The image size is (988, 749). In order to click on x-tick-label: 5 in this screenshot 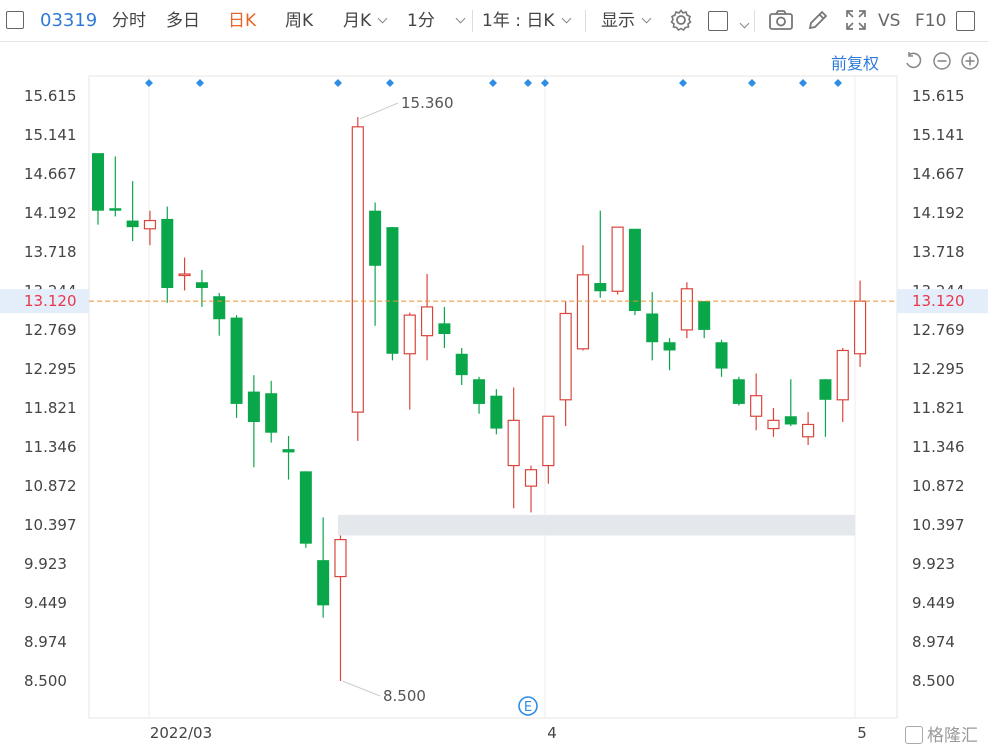, I will do `click(862, 733)`.